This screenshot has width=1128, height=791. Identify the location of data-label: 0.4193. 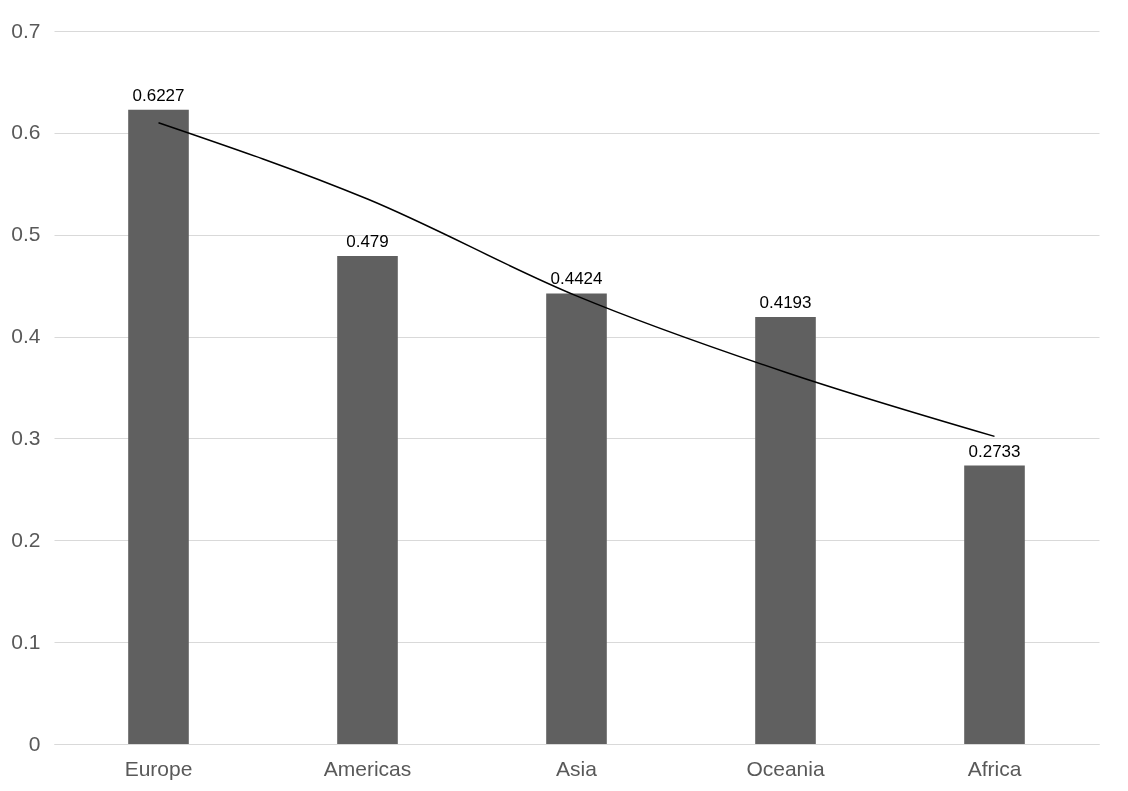
(785, 302).